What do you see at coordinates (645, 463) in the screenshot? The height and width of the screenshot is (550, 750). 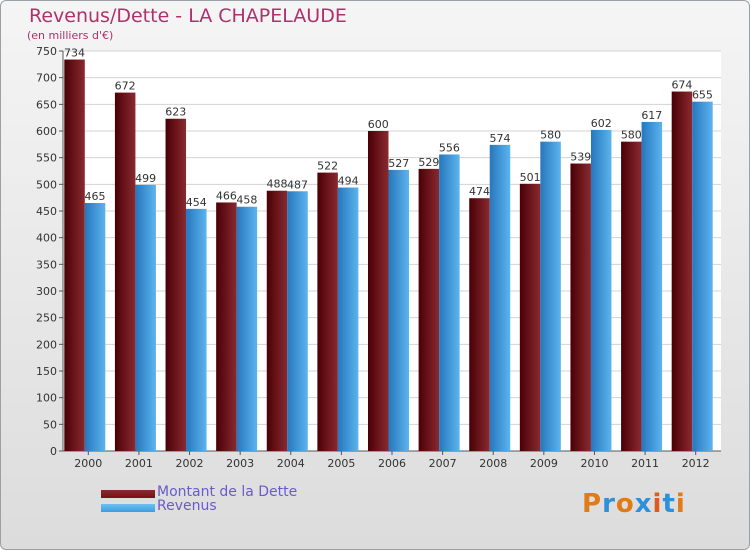 I see `x-tick-label: 2011` at bounding box center [645, 463].